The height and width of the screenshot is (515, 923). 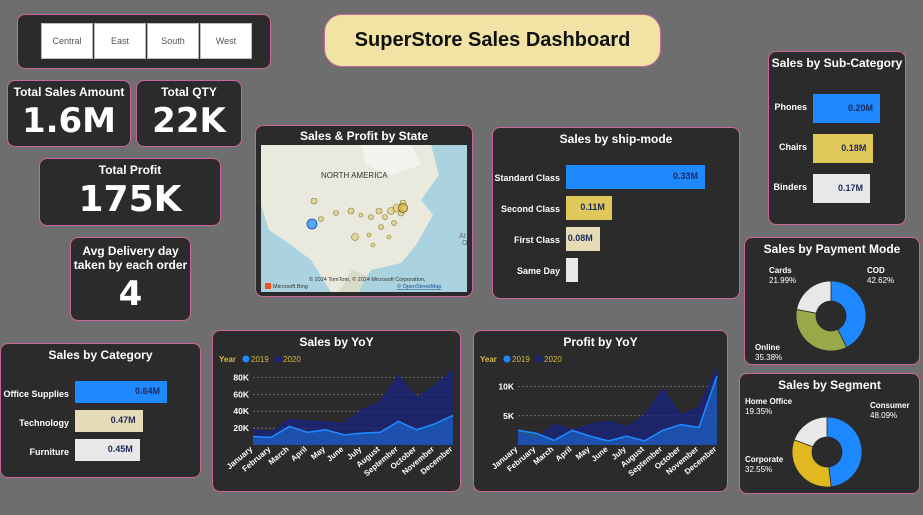 I want to click on ship-mode-label: First Class, so click(x=536, y=240).